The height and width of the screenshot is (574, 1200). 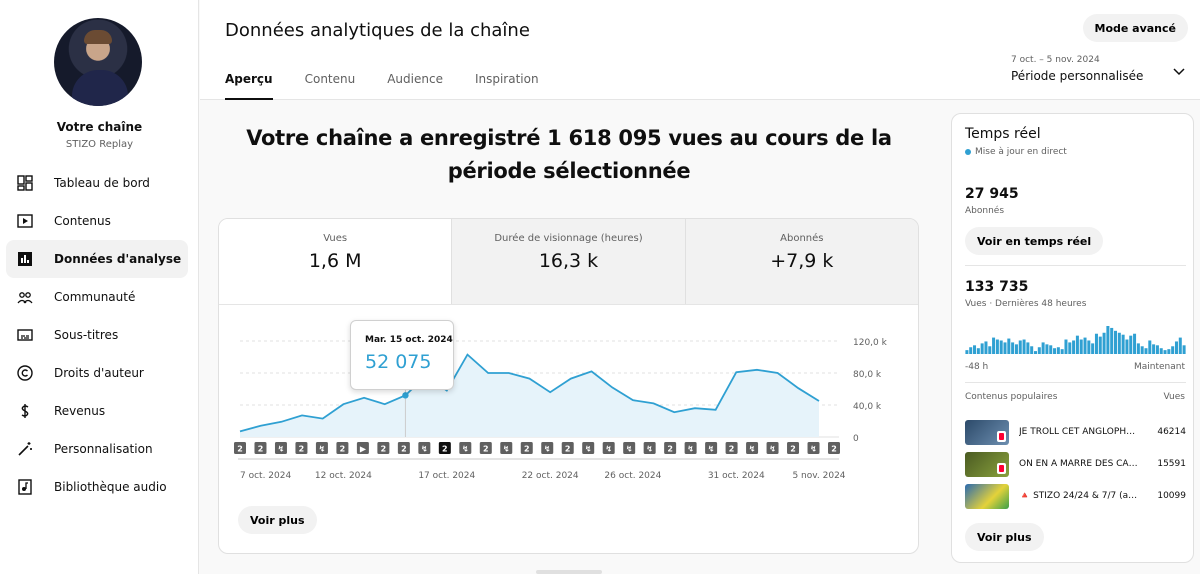 What do you see at coordinates (1075, 496) in the screenshot?
I see `popular-item: 🔺 STIZO 24/24 & 7/7 (avec stream) 10099` at bounding box center [1075, 496].